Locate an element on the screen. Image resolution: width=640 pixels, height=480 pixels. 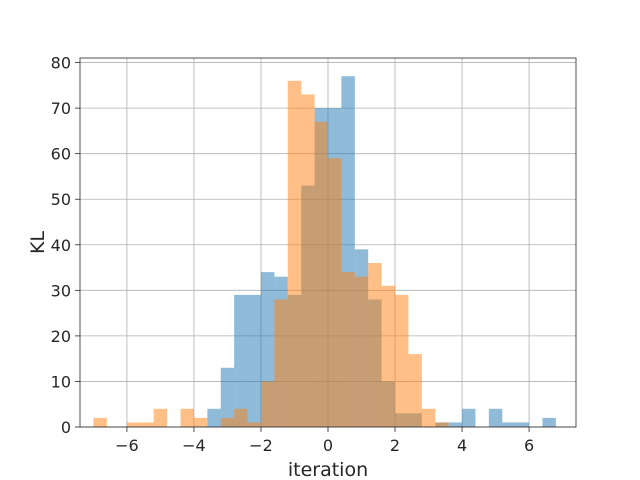
x-tick-label: 4 is located at coordinates (462, 445).